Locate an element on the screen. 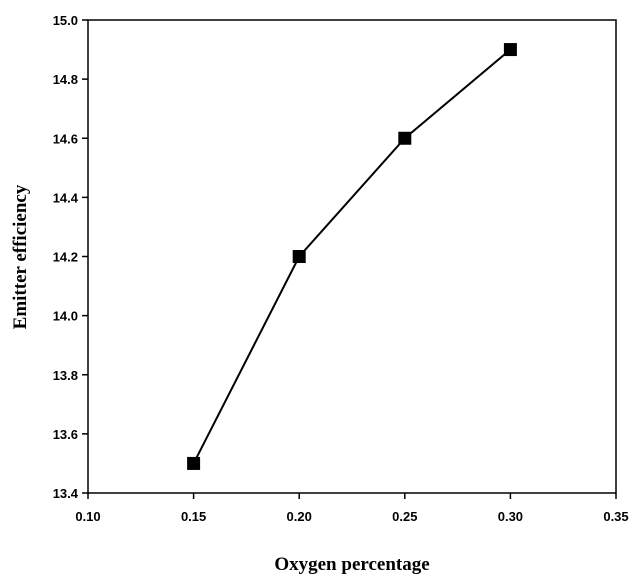 This screenshot has width=634, height=576. x-tick-label: 0.20 is located at coordinates (299, 516).